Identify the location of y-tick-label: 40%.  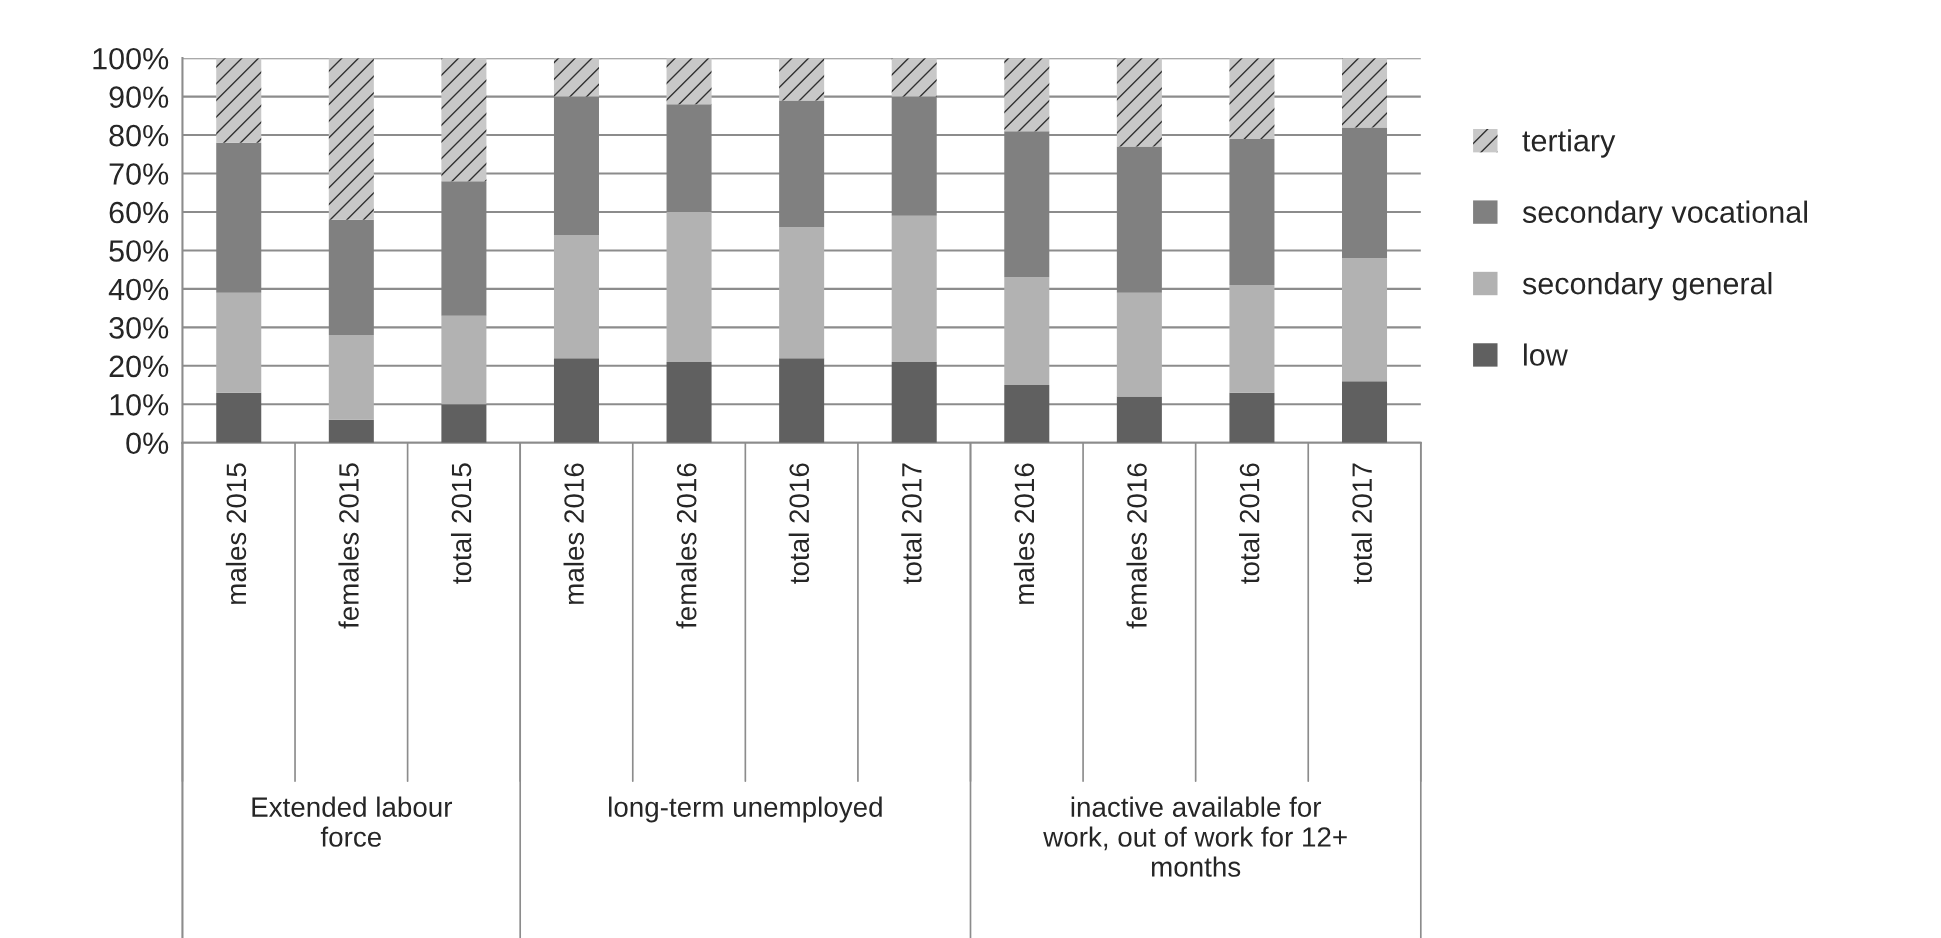
(138, 289).